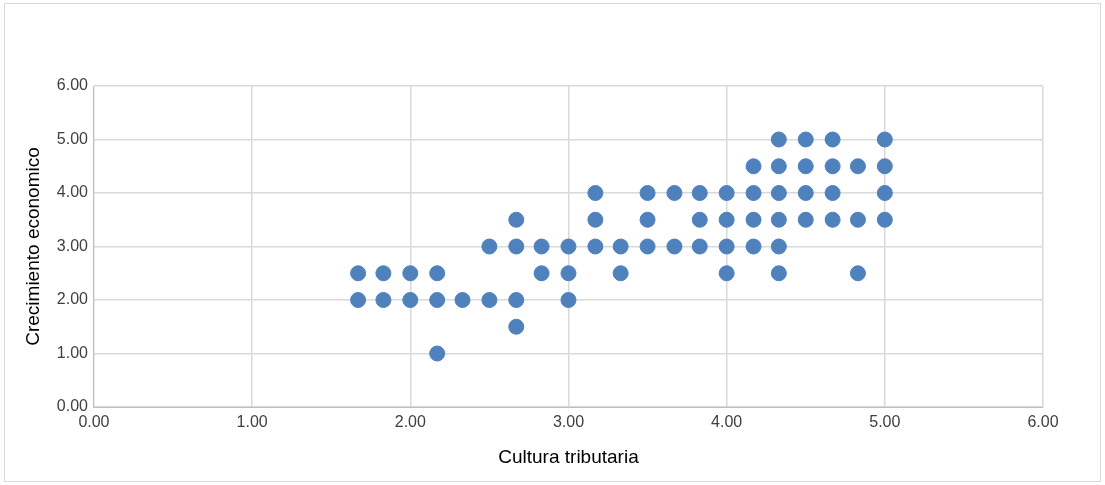  Describe the element at coordinates (72, 138) in the screenshot. I see `y-tick-label: 5.00` at that location.